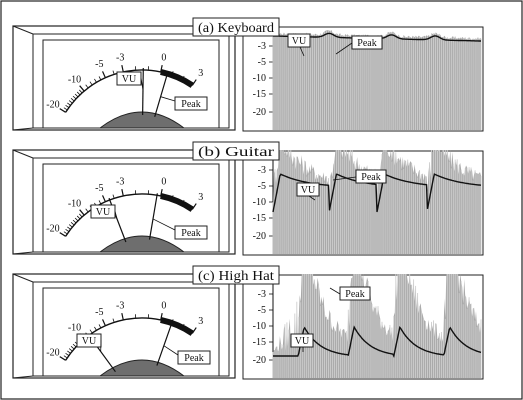 This screenshot has width=523, height=400. What do you see at coordinates (367, 42) in the screenshot?
I see `plot-peak-callout-box` at bounding box center [367, 42].